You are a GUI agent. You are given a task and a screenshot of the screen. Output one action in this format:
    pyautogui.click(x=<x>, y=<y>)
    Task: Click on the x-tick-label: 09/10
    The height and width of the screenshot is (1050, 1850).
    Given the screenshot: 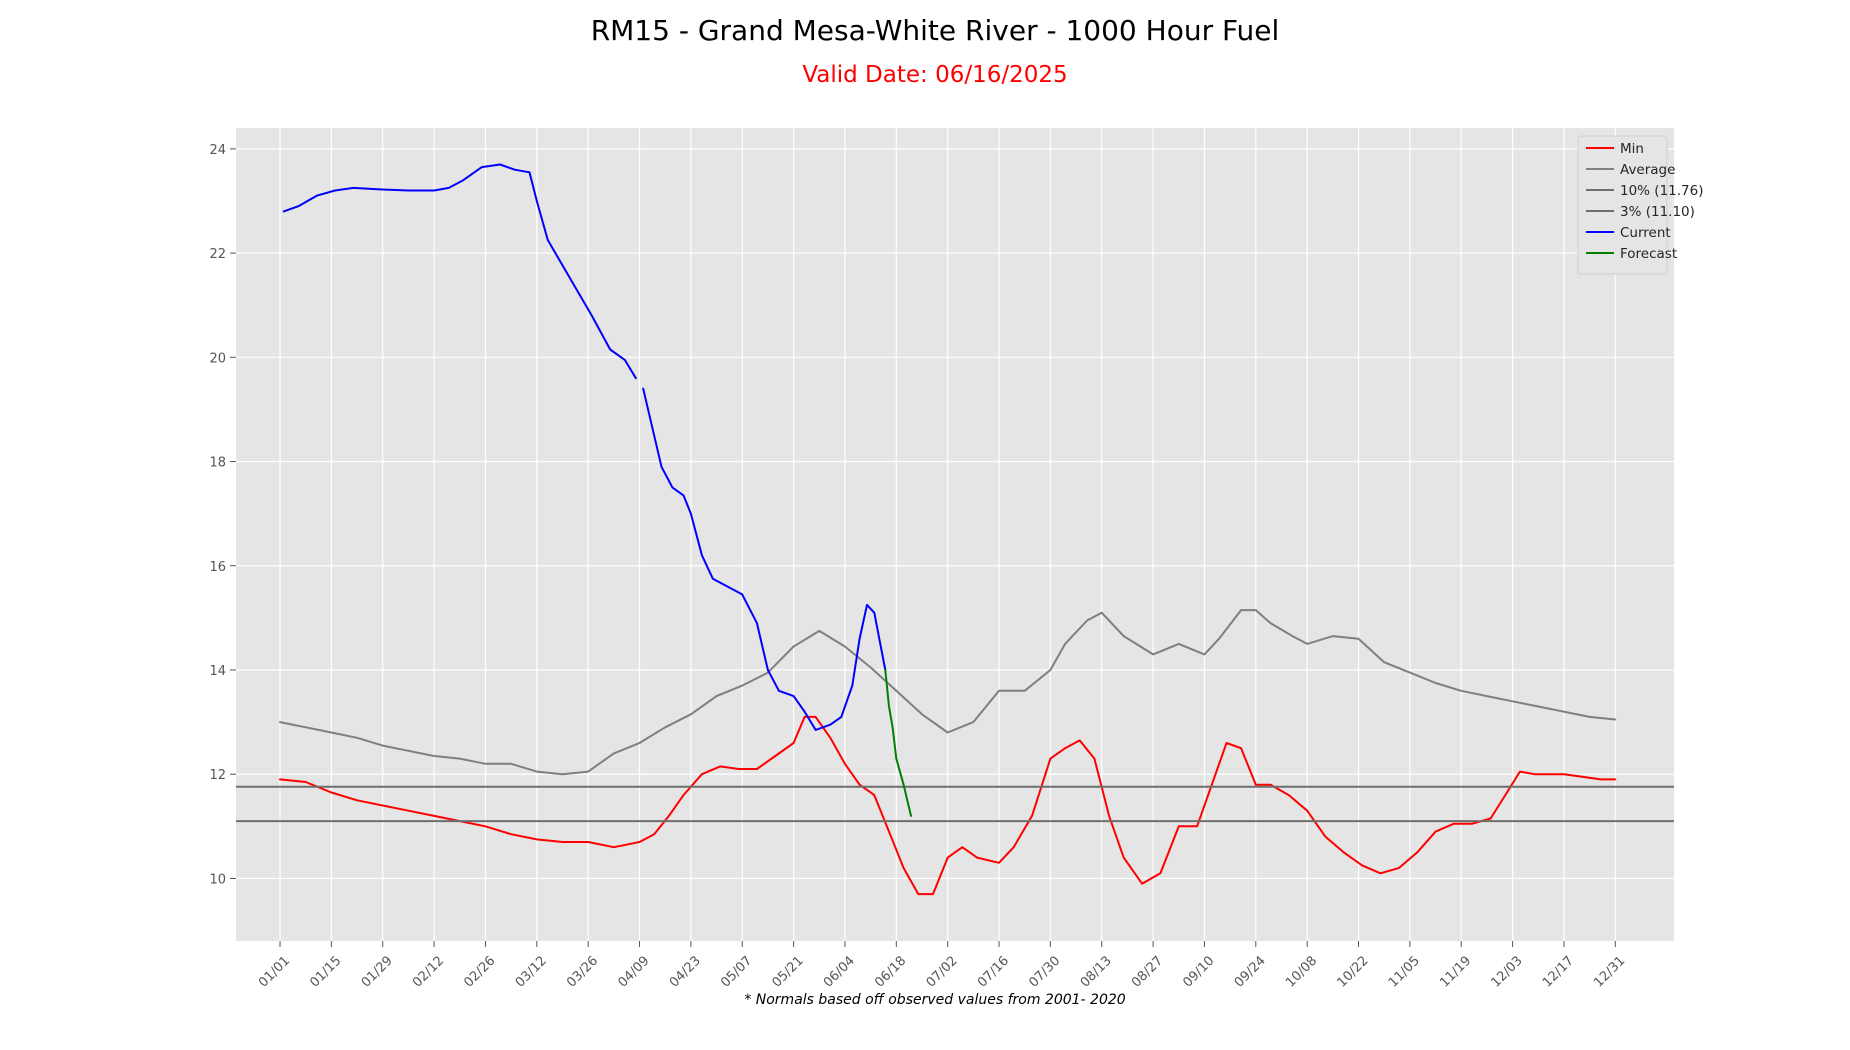 What is the action you would take?
    pyautogui.click(x=1198, y=971)
    